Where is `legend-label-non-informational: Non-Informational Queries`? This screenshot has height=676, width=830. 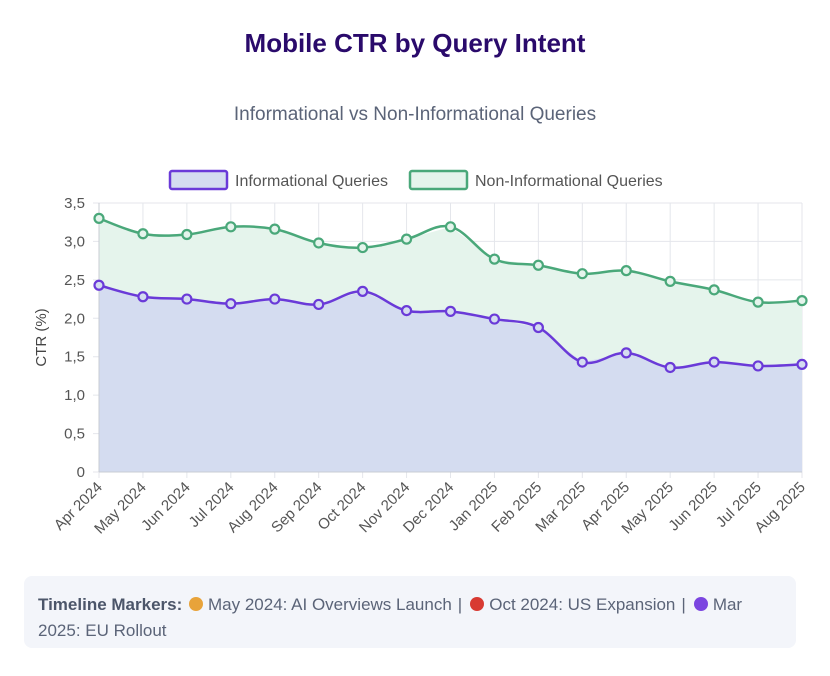
legend-label-non-informational: Non-Informational Queries is located at coordinates (569, 181).